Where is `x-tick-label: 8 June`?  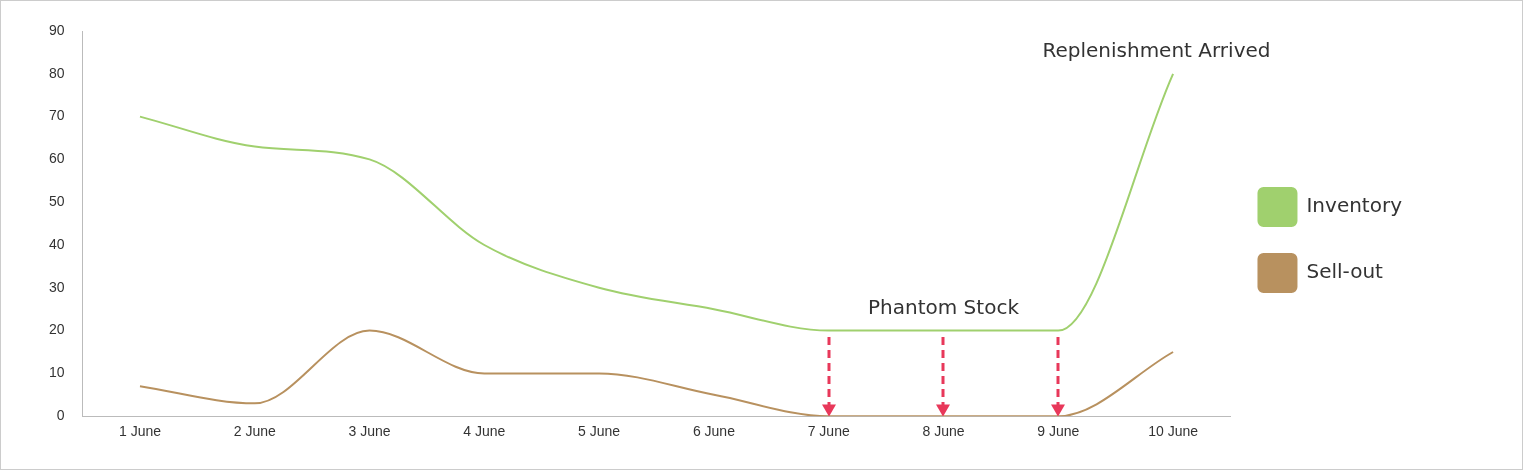 x-tick-label: 8 June is located at coordinates (943, 431).